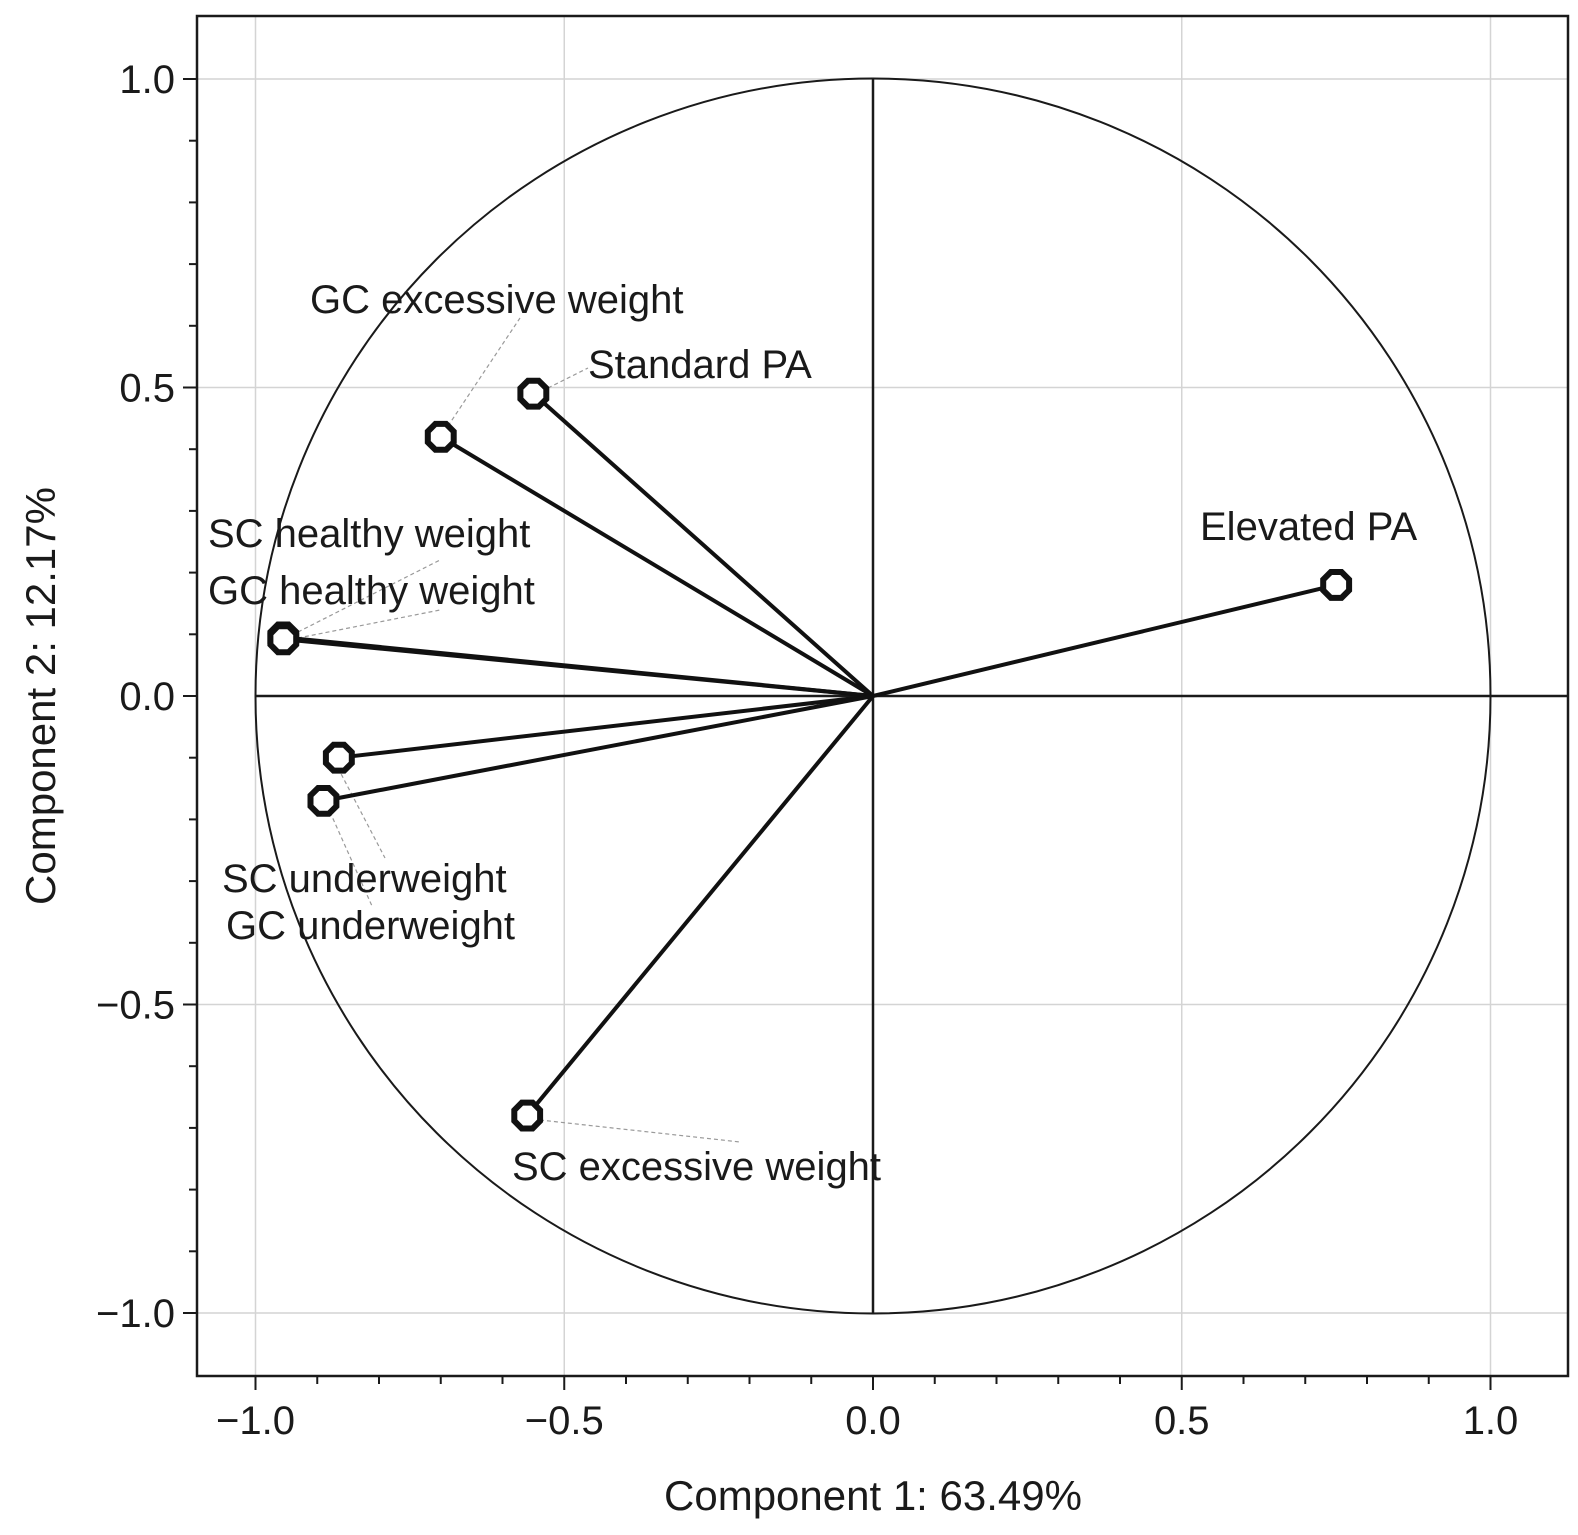  I want to click on point-sc-excessive-weight, so click(527, 1115).